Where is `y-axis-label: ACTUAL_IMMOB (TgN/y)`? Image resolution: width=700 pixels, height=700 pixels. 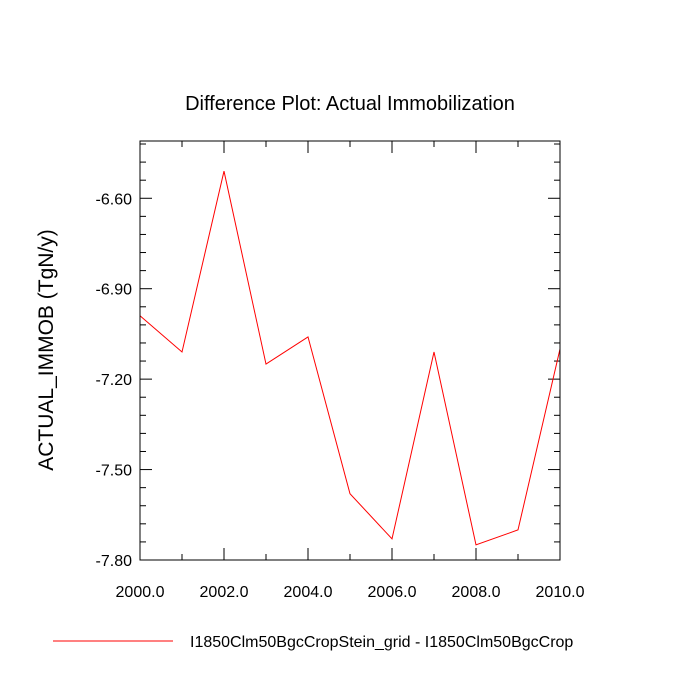 y-axis-label: ACTUAL_IMMOB (TgN/y) is located at coordinates (46, 350).